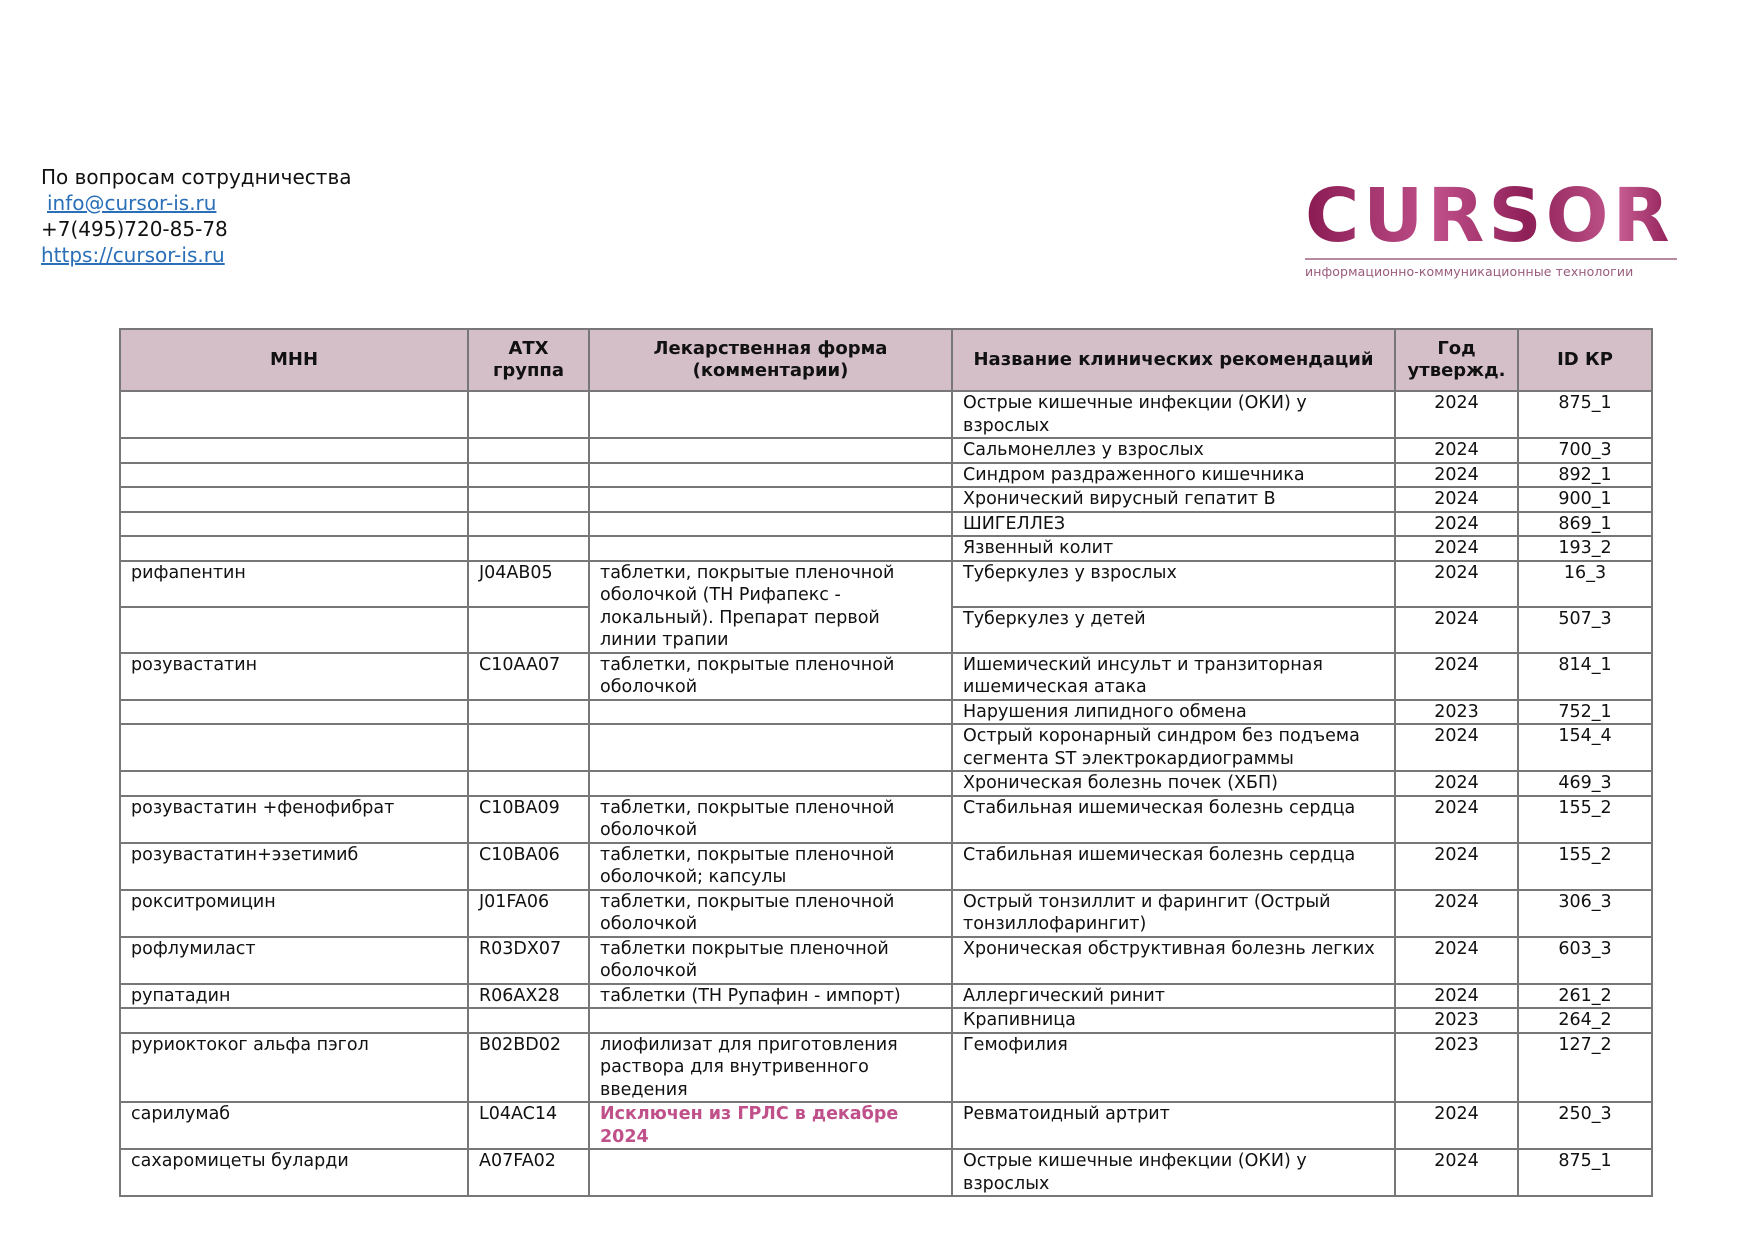 The height and width of the screenshot is (1241, 1755). What do you see at coordinates (1585, 711) in the screenshot?
I see `cell-id: 752_1` at bounding box center [1585, 711].